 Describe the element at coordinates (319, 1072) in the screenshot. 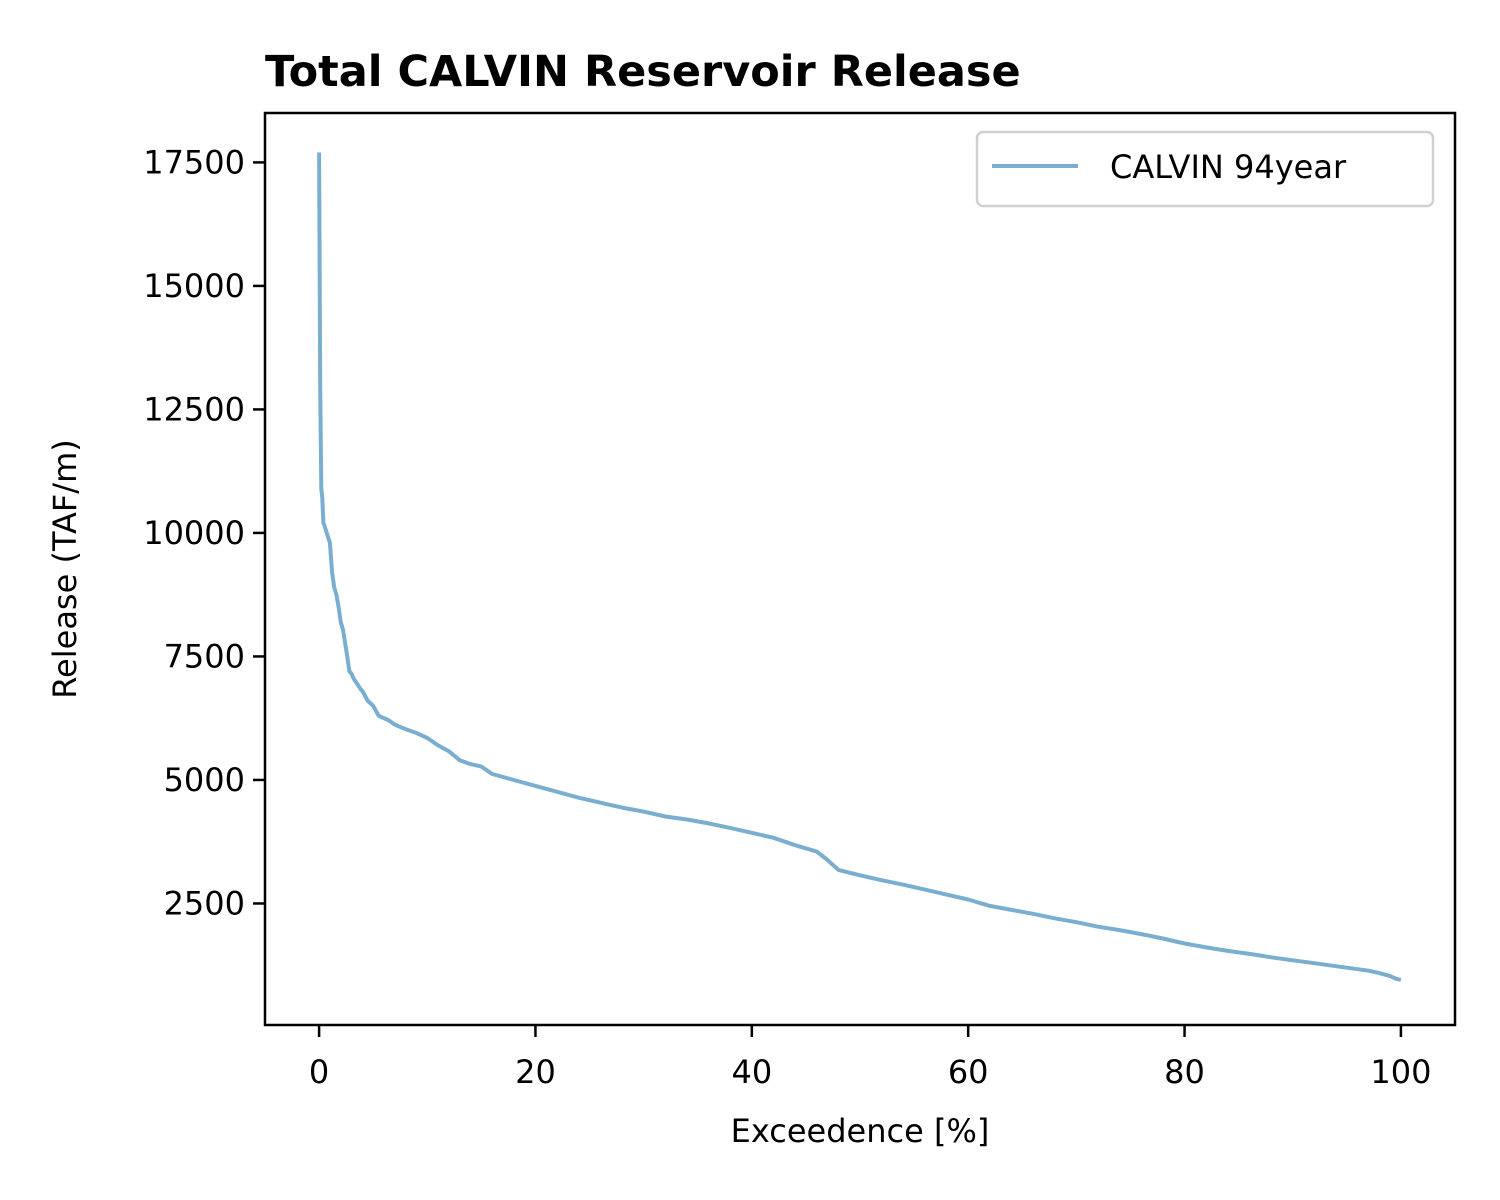

I see `x-tick-label: 0` at that location.